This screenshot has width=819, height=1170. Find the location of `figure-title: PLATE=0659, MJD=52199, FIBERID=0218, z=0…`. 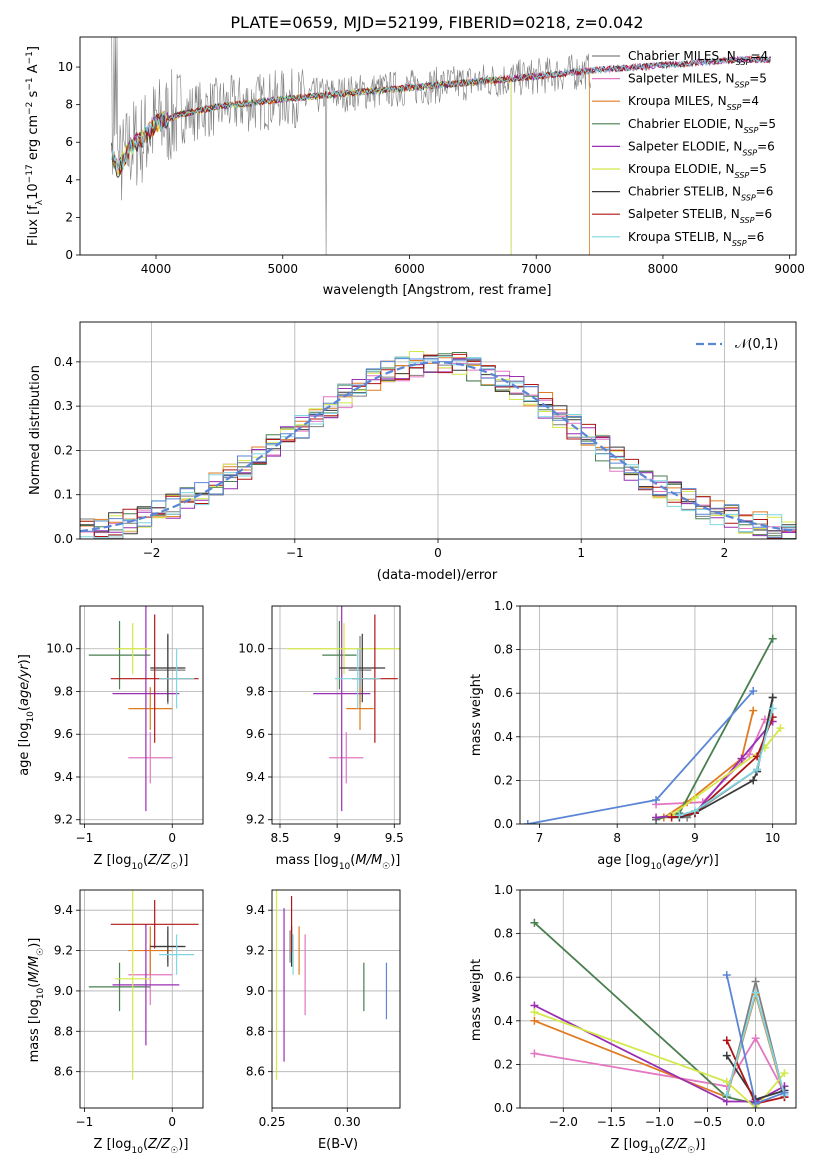

figure-title: PLATE=0659, MJD=52199, FIBERID=0218, z=0… is located at coordinates (436, 22).